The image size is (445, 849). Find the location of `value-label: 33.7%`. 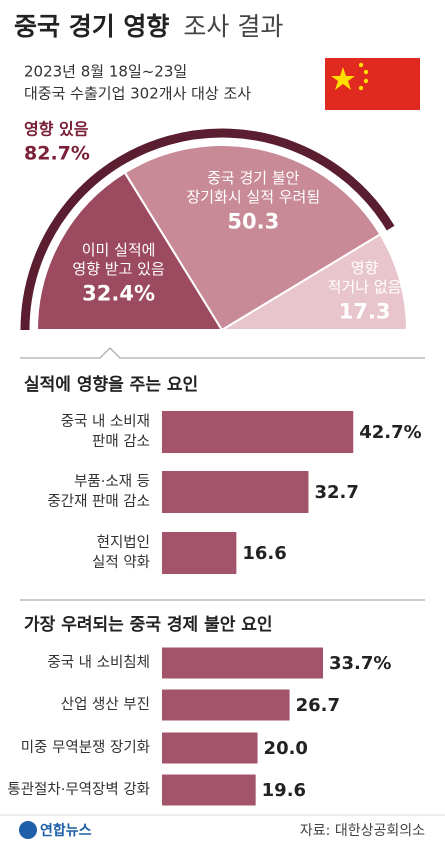

value-label: 33.7% is located at coordinates (360, 663).